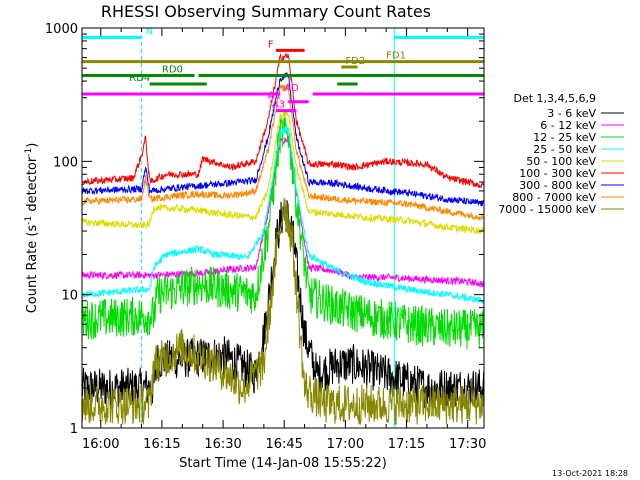 This screenshot has width=640, height=480. Describe the element at coordinates (32, 269) in the screenshot. I see `y-label-main: Count Rate (s` at that location.